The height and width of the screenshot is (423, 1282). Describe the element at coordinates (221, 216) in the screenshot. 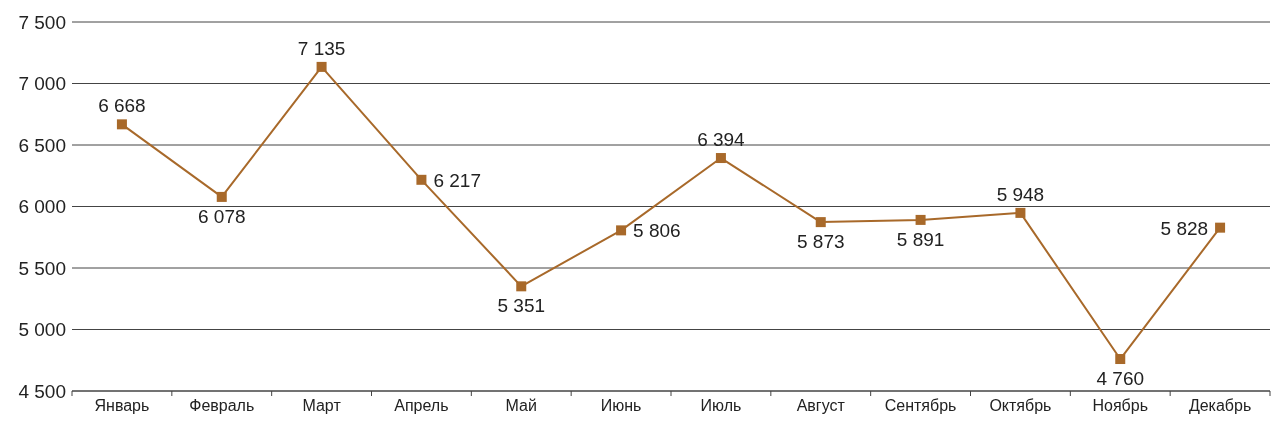

I see `data-label: 6 078` at that location.